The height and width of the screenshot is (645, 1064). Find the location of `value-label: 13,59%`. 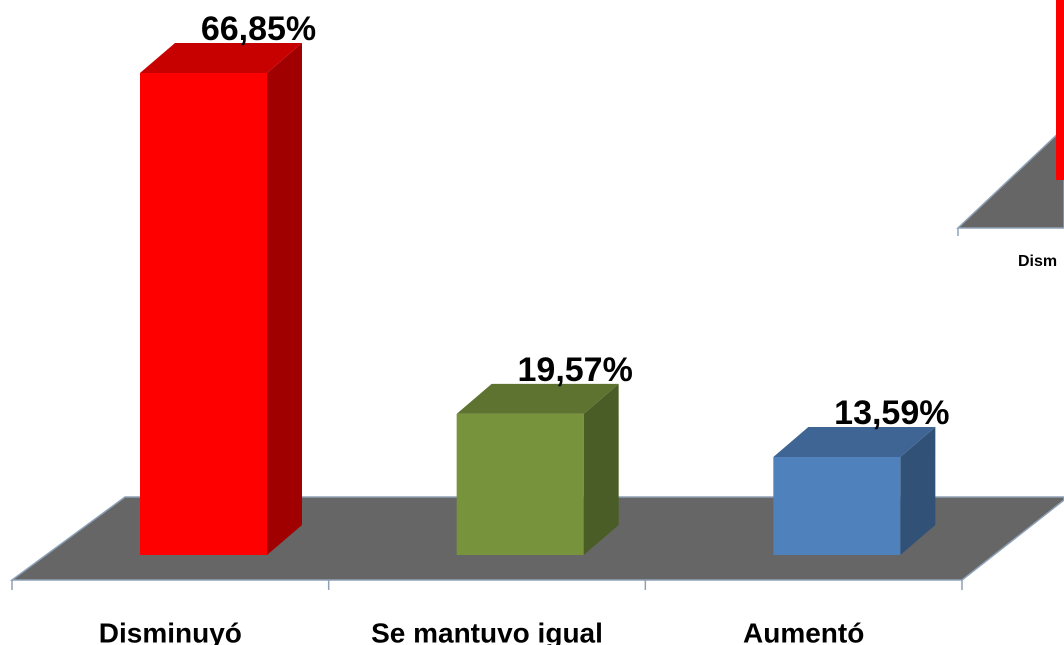

value-label: 13,59% is located at coordinates (891, 413).